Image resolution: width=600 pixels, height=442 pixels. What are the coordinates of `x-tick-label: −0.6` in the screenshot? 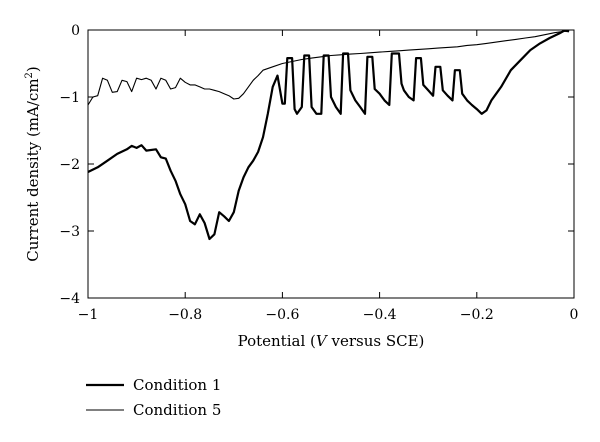 It's located at (282, 315).